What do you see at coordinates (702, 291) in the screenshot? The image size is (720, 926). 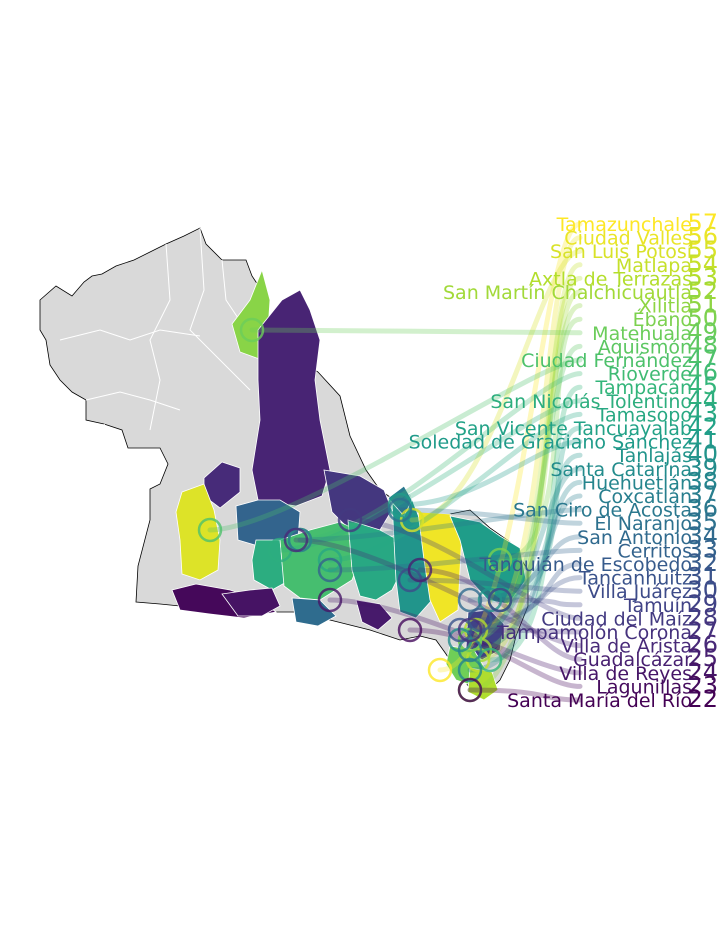 I see `label-rank: 52` at bounding box center [702, 291].